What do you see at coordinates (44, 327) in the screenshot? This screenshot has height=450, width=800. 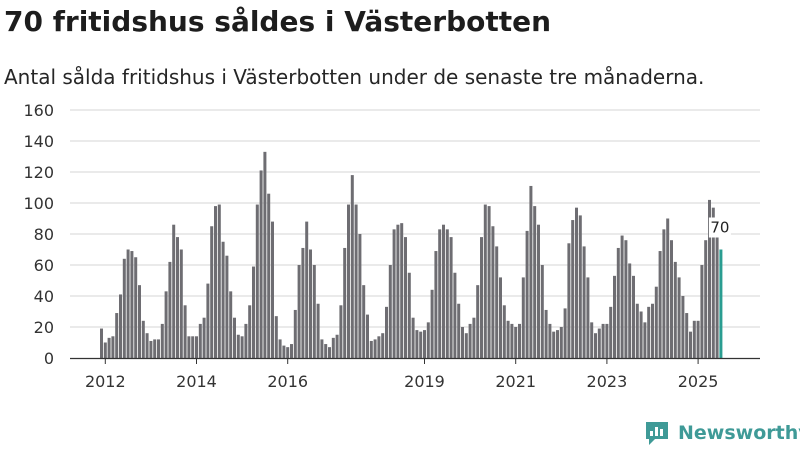 I see `y-tick-label: 20` at bounding box center [44, 327].